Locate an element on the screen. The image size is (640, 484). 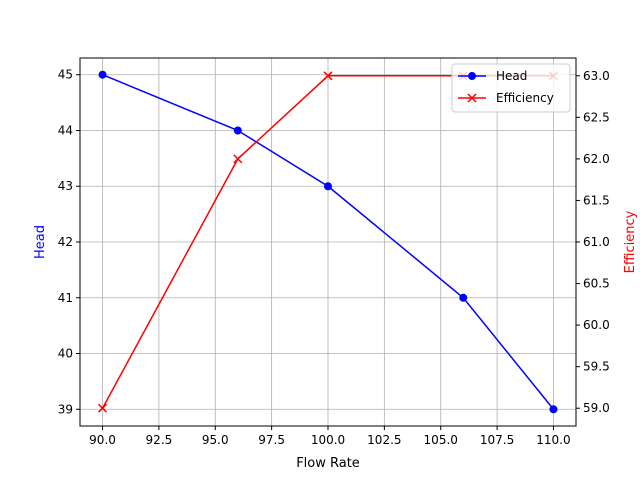
x-axis-label: Flow Rate is located at coordinates (328, 463).